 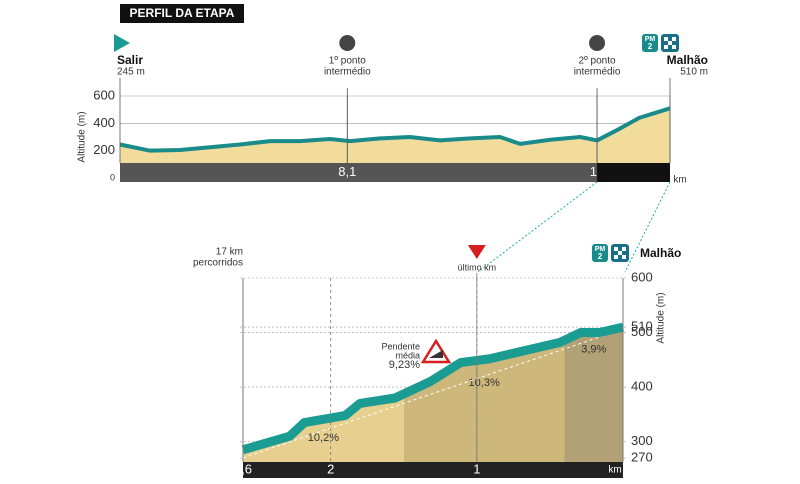 I want to click on annotation: 245 m, so click(x=131, y=72).